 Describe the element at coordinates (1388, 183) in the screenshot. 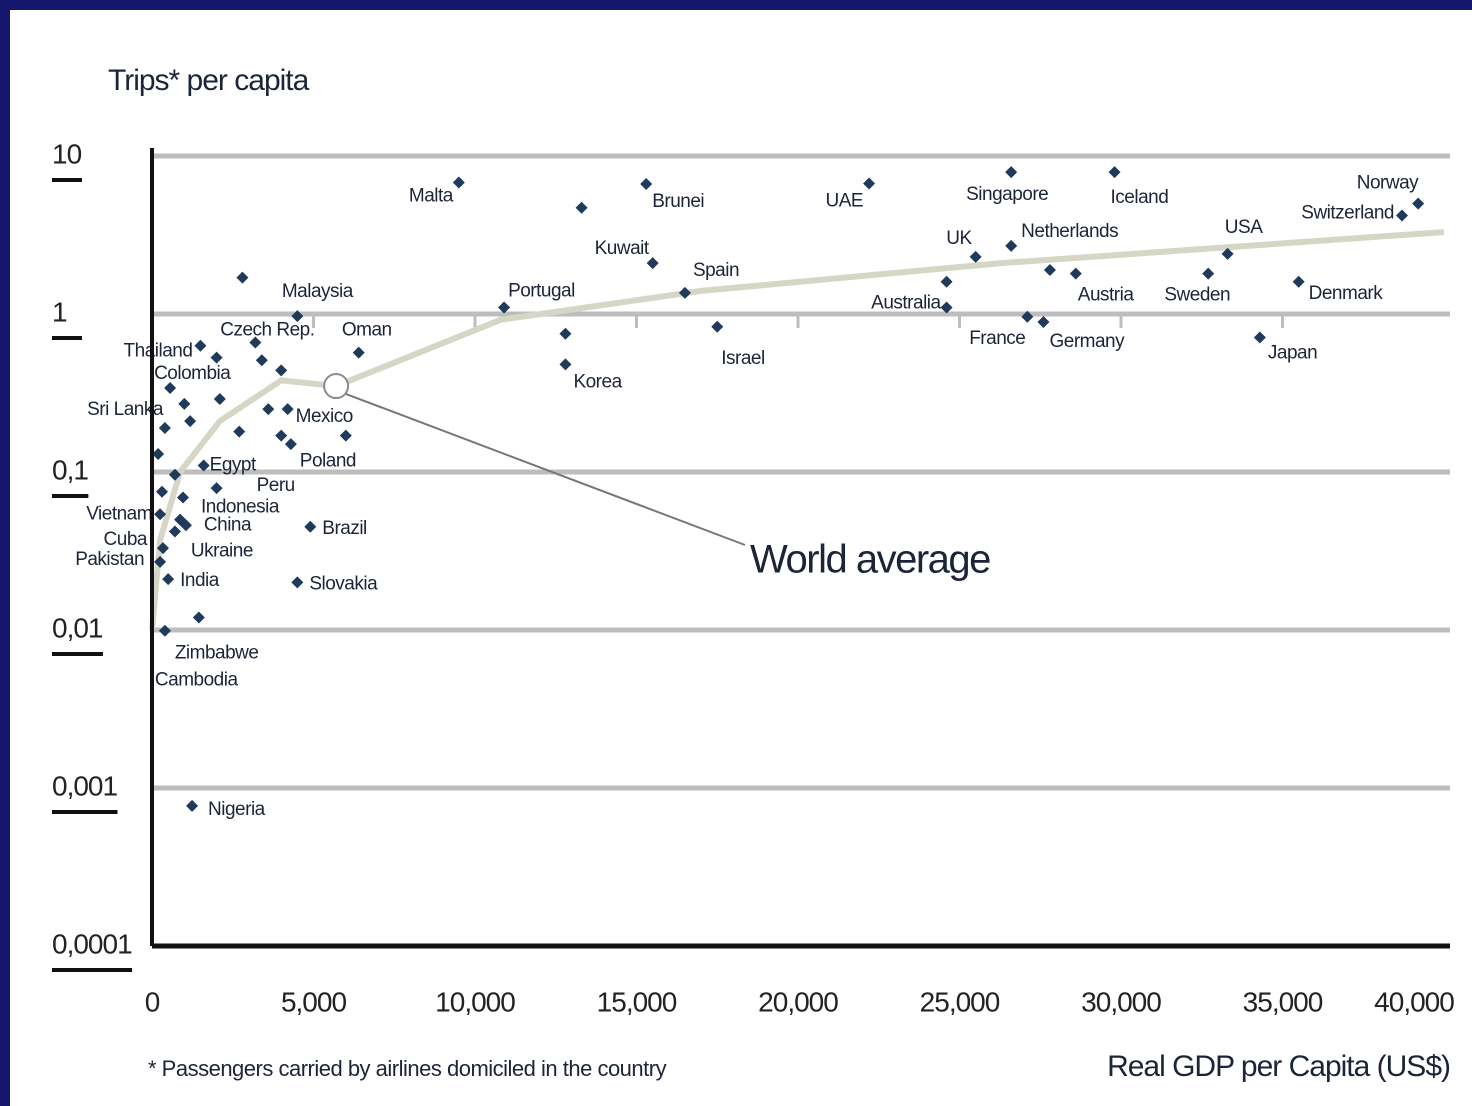

I see `point-label: Norway` at that location.